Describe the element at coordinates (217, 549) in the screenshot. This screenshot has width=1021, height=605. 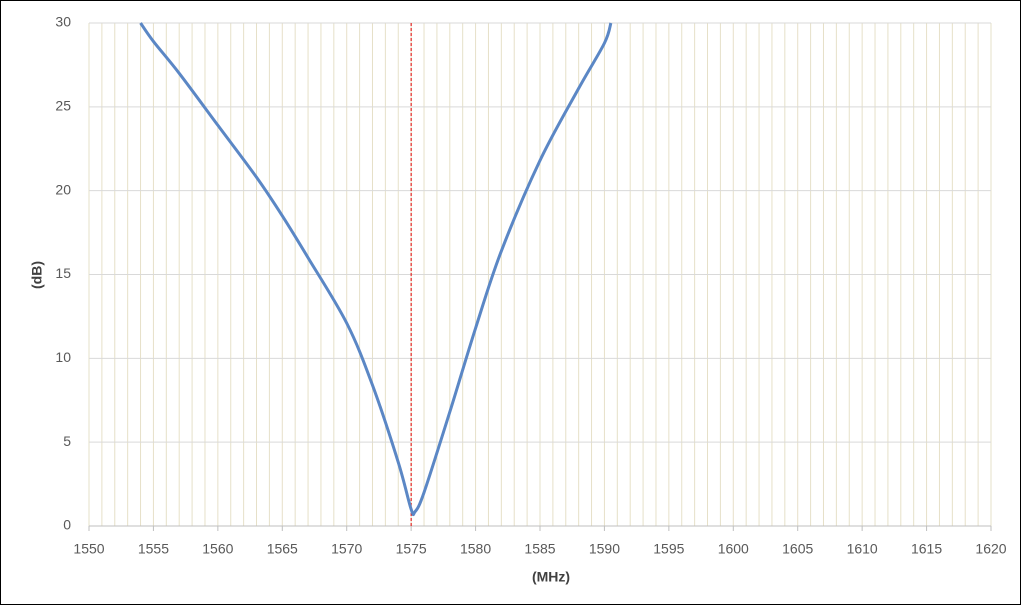
I see `x-tick-label: 1560` at that location.